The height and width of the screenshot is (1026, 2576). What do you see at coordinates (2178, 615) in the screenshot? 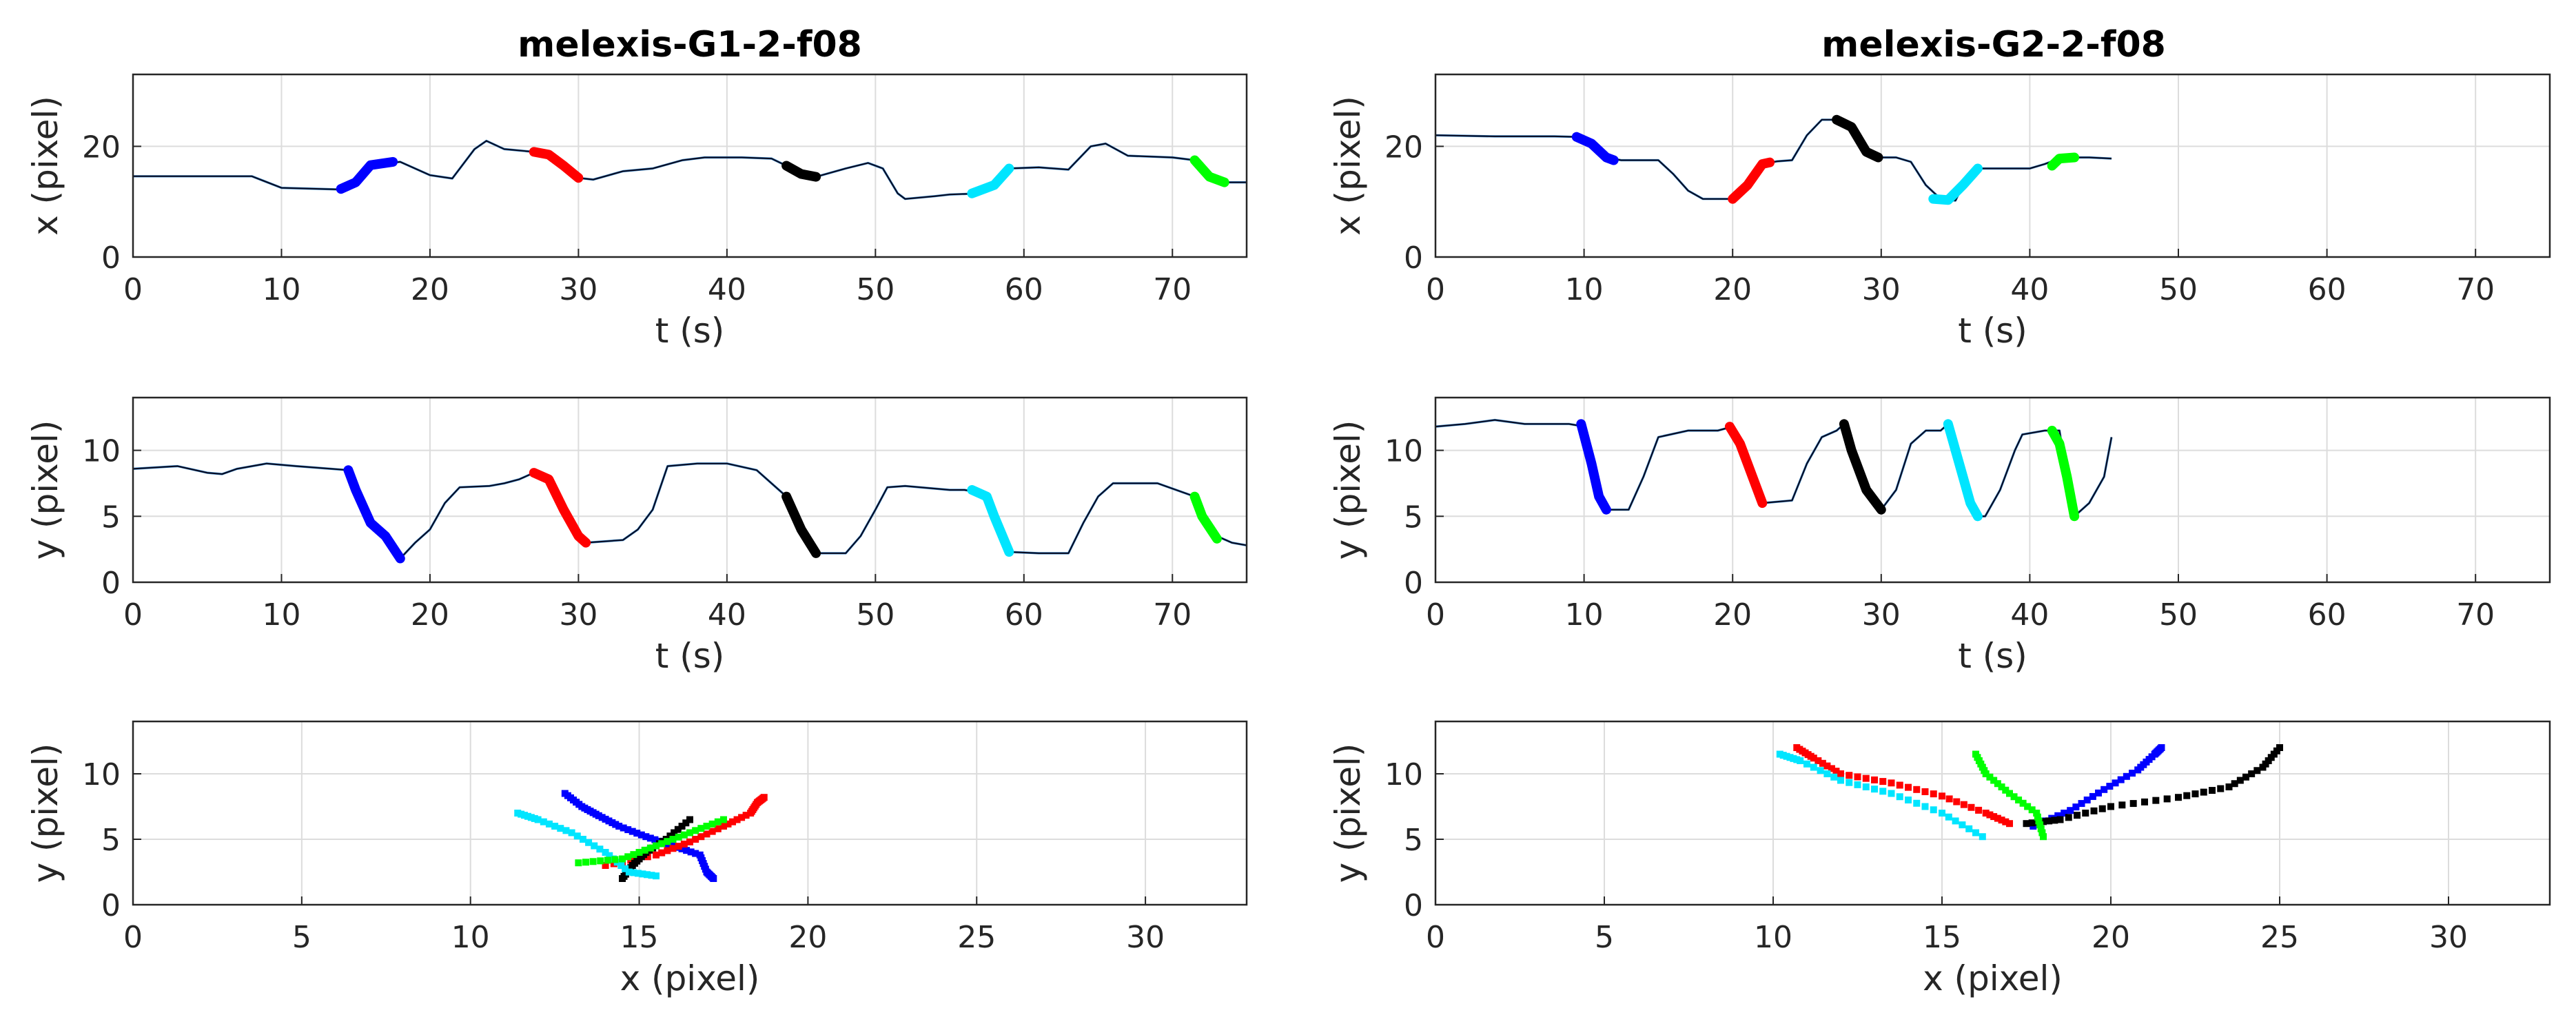
I see `g2-yt-xtick-label: 50` at bounding box center [2178, 615].